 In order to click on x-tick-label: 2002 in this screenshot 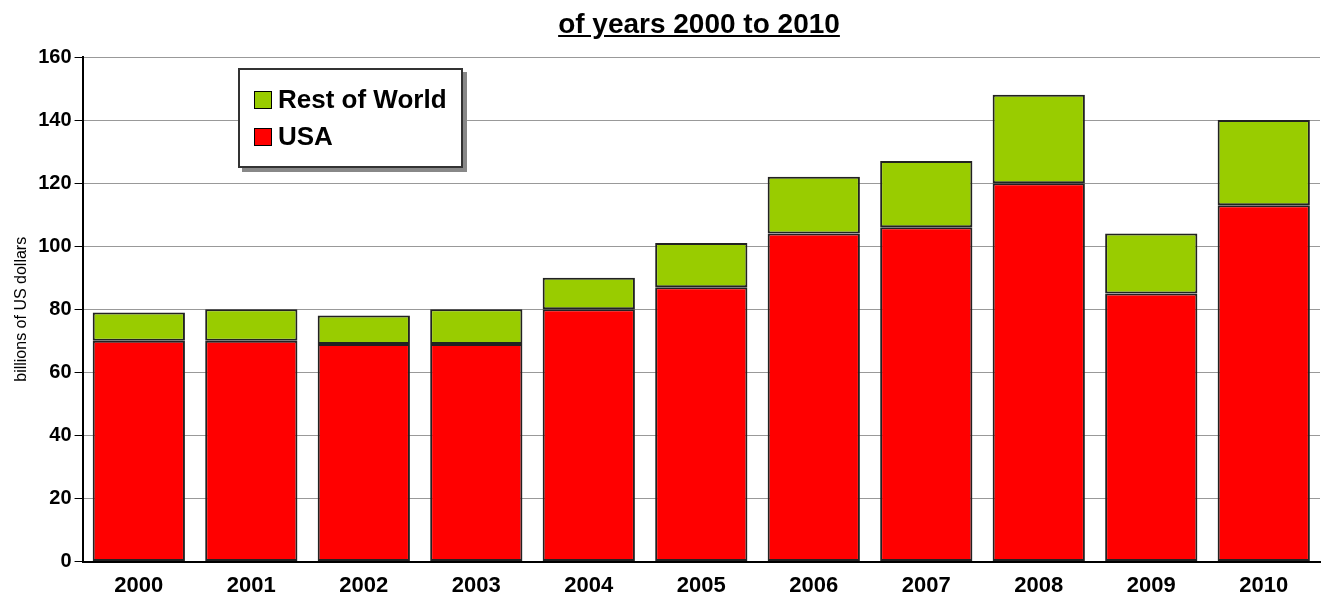, I will do `click(364, 584)`.